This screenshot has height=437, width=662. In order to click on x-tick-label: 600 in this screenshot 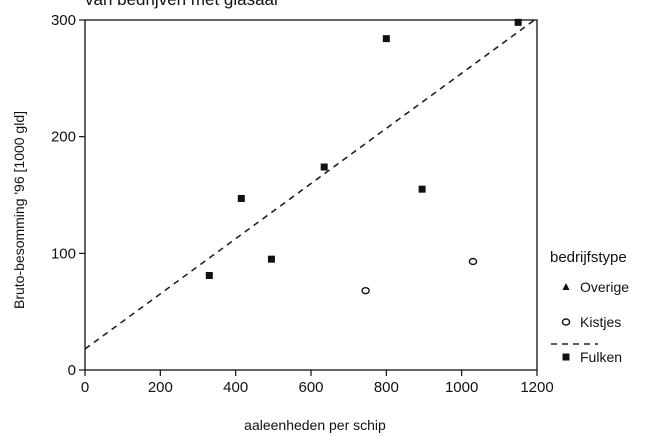, I will do `click(310, 387)`.